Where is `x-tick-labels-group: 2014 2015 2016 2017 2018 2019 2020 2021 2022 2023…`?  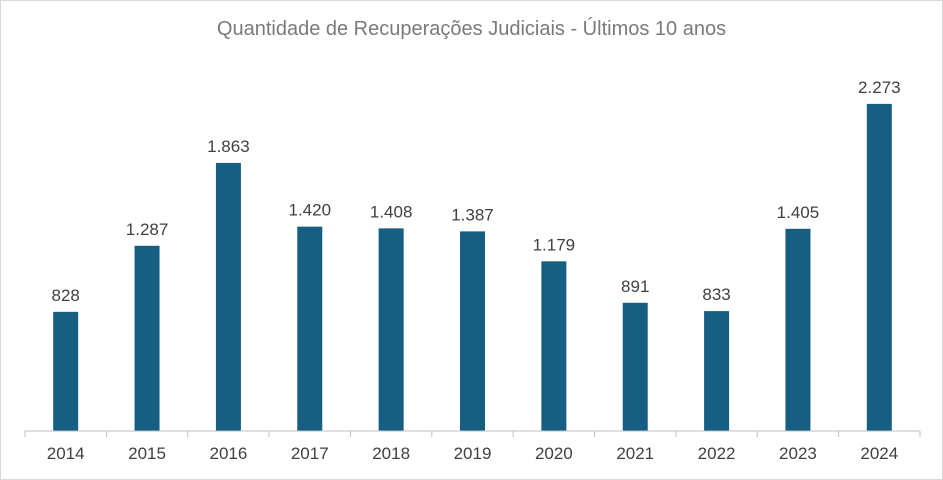
x-tick-labels-group: 2014 2015 2016 2017 2018 2019 2020 2021 2022 2023… is located at coordinates (472, 453).